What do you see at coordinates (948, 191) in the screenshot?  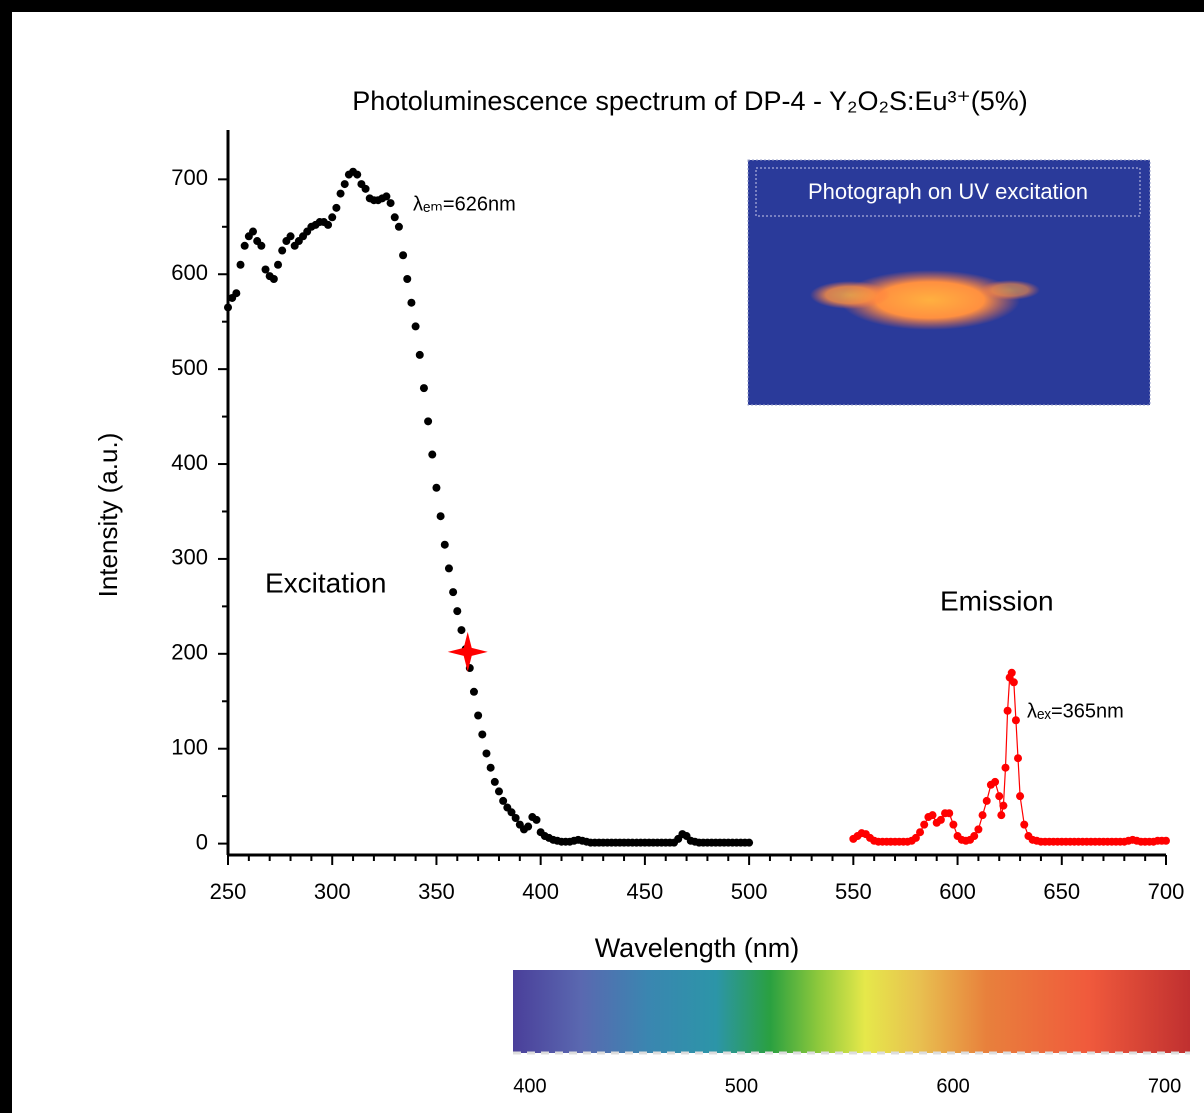 I see `inset-label: Photograph on UV excitation` at bounding box center [948, 191].